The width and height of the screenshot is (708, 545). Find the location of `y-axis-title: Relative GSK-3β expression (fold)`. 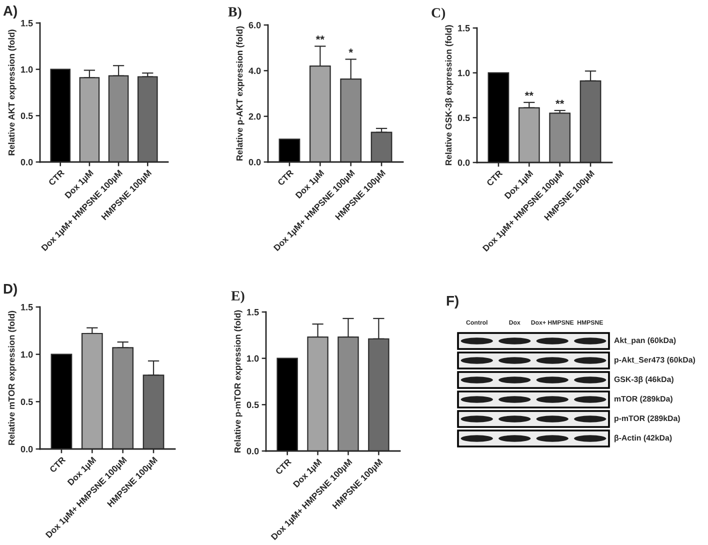

y-axis-title: Relative GSK-3β expression (fold) is located at coordinates (449, 95).